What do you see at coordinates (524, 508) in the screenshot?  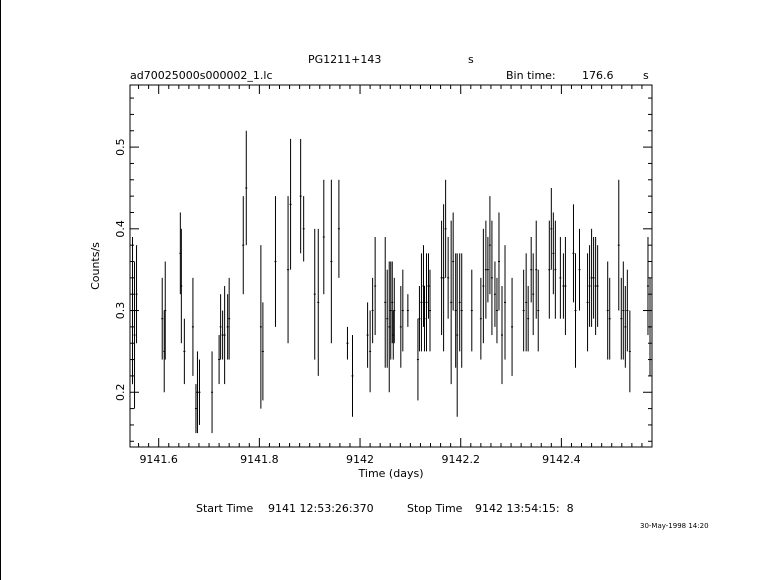 I see `stop-time-value: 9142 13:54:15: 8` at bounding box center [524, 508].